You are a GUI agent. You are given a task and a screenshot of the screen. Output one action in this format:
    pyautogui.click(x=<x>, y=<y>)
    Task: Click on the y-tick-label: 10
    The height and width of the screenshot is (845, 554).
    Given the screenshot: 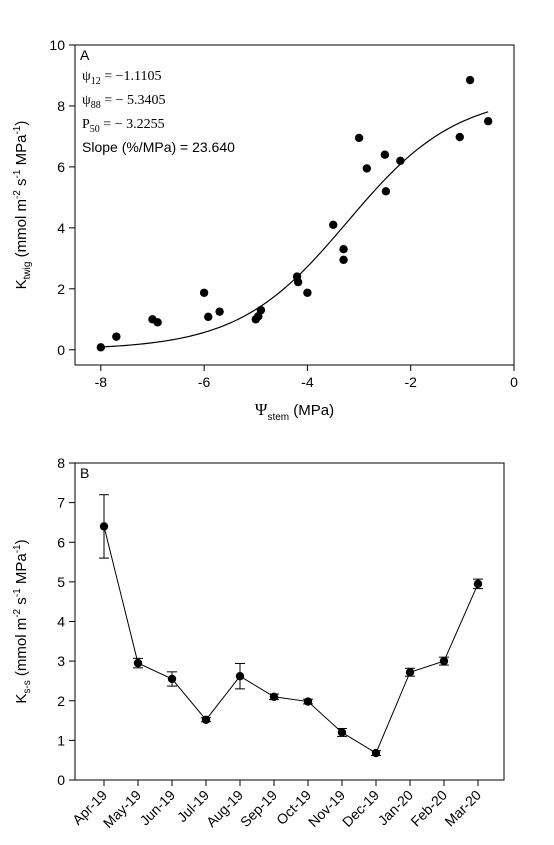 What is the action you would take?
    pyautogui.click(x=57, y=45)
    